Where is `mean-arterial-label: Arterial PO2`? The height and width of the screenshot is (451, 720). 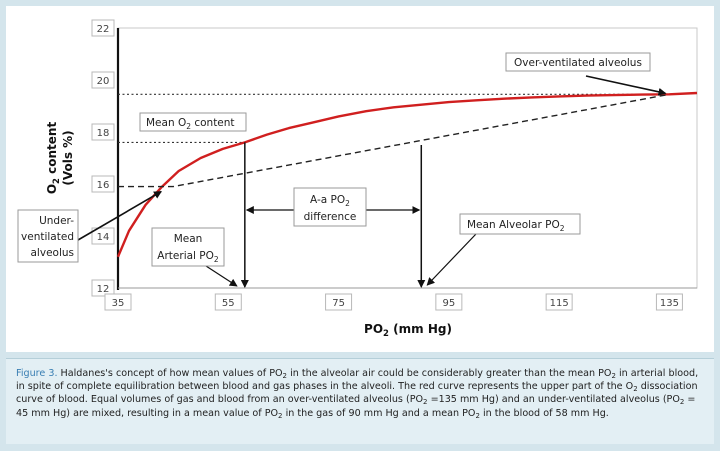
mean-arterial-label: Arterial PO2 is located at coordinates (188, 257).